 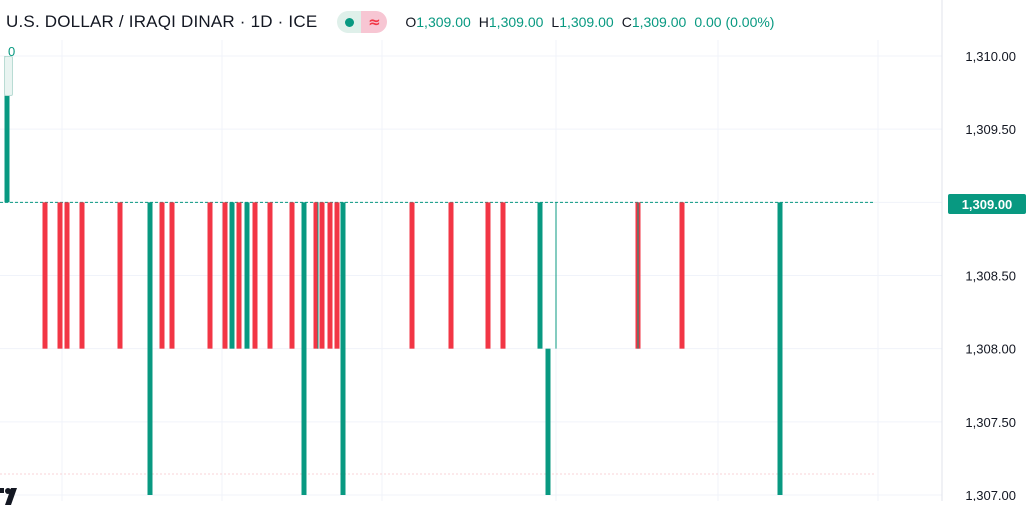 What do you see at coordinates (990, 56) in the screenshot?
I see `y-tick-label: 1,310.00` at bounding box center [990, 56].